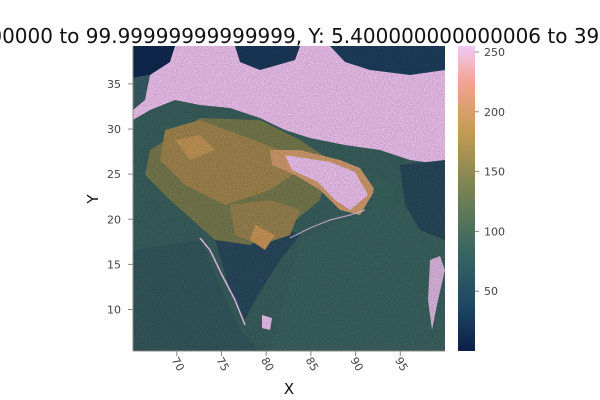 This screenshot has width=600, height=400. Describe the element at coordinates (114, 174) in the screenshot. I see `y-tick-label: 25` at that location.